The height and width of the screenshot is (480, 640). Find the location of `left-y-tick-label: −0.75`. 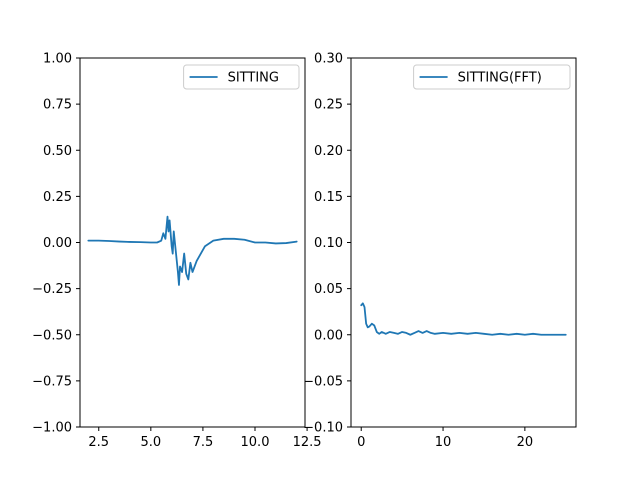

left-y-tick-label: −0.75 is located at coordinates (52, 381).